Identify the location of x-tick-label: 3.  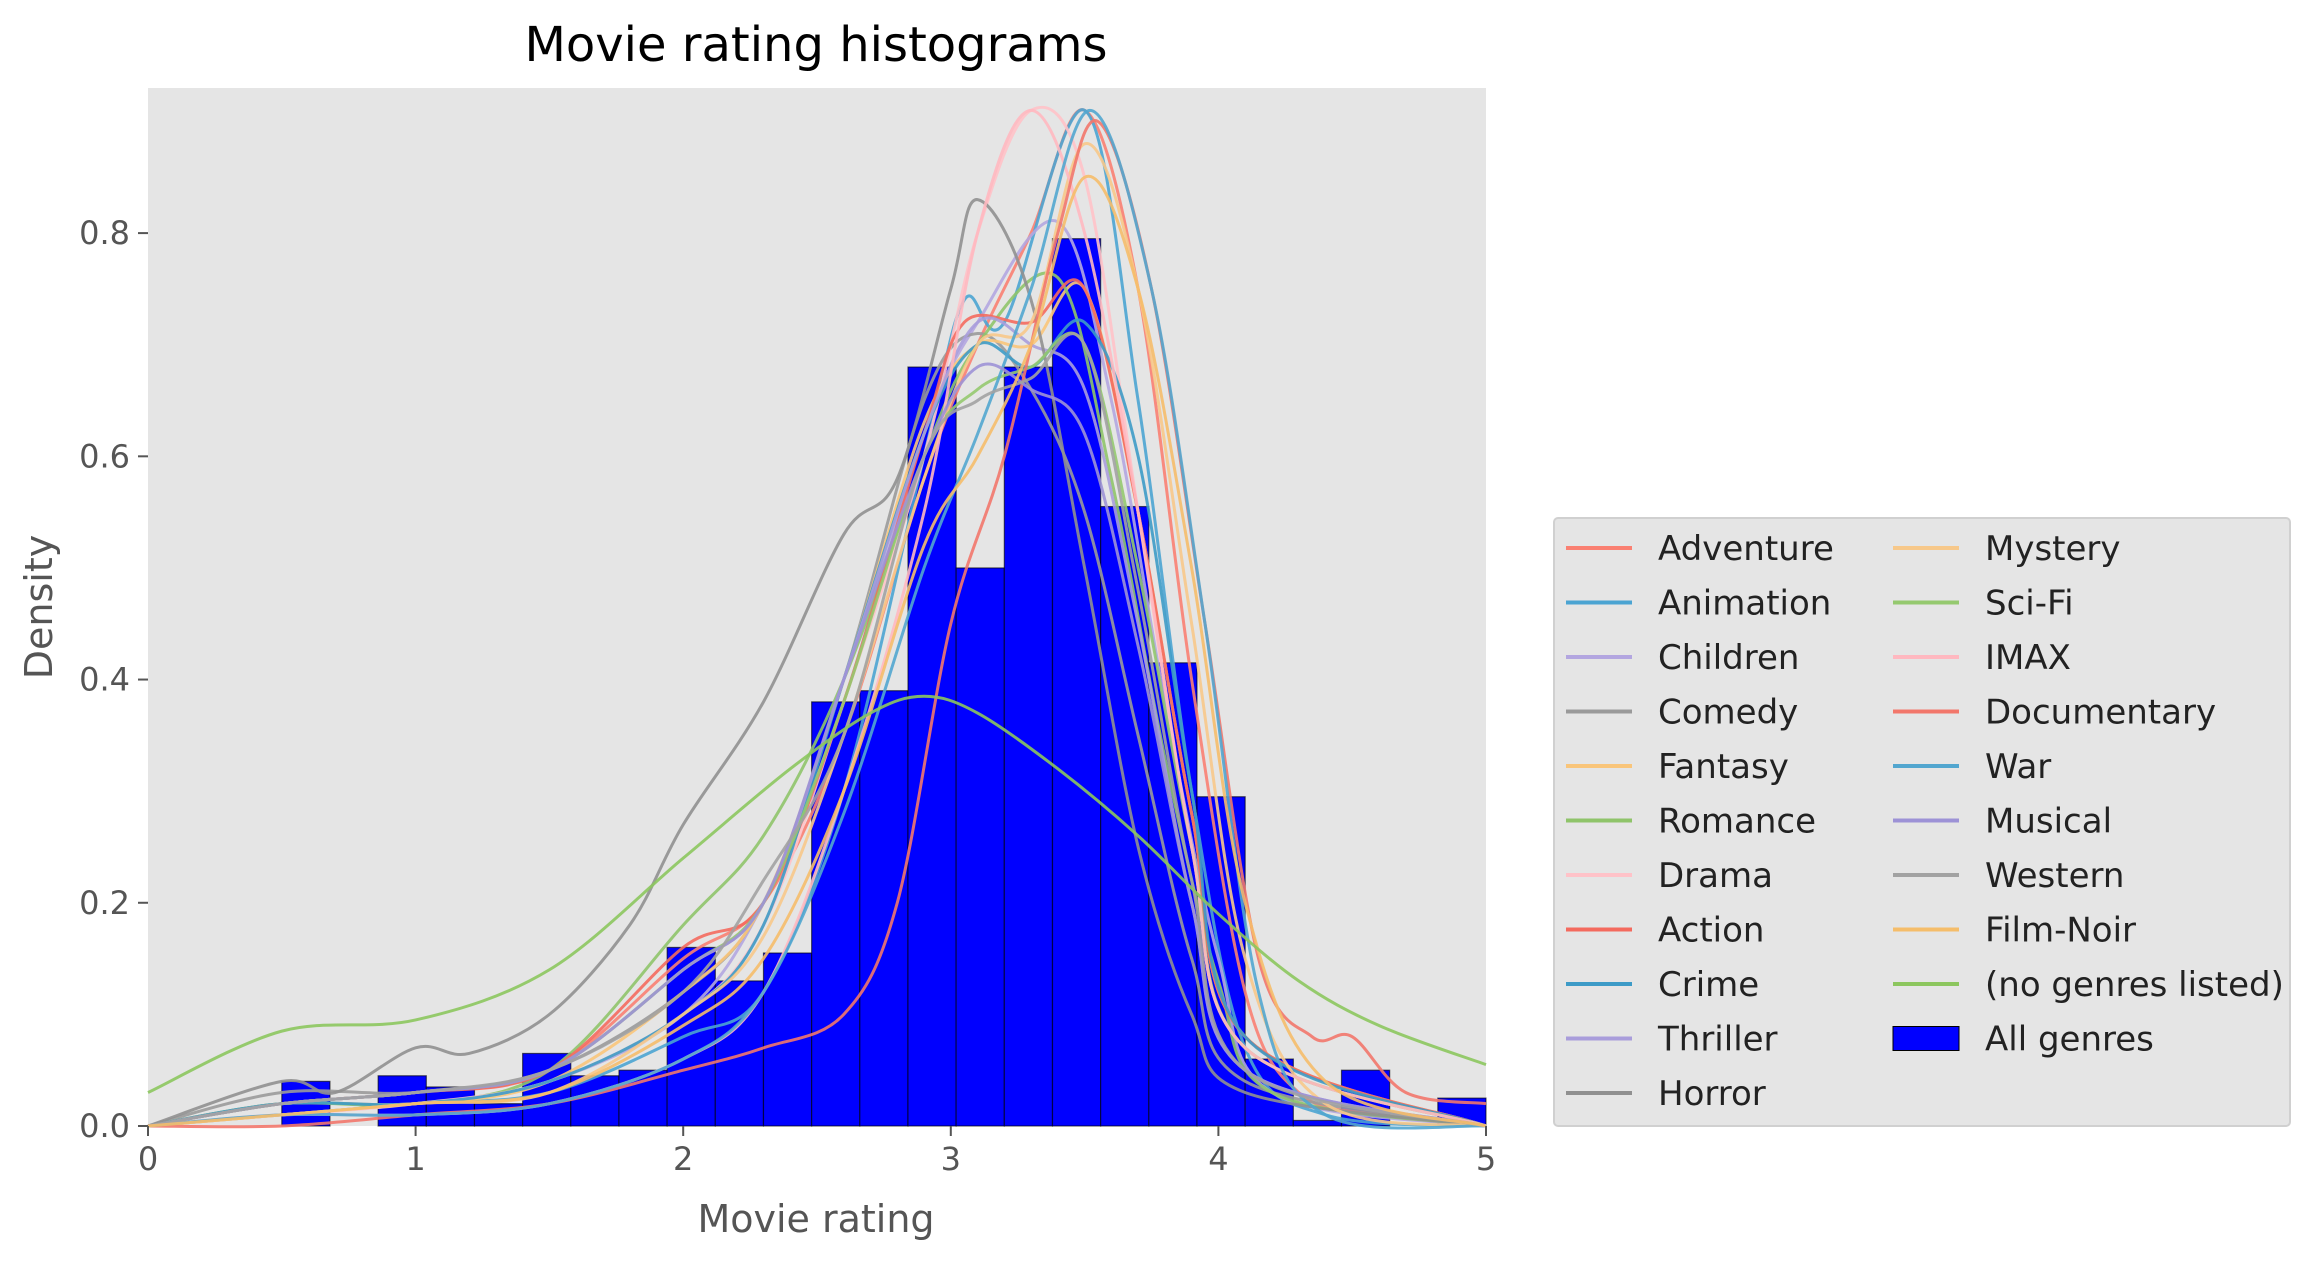
(951, 1159).